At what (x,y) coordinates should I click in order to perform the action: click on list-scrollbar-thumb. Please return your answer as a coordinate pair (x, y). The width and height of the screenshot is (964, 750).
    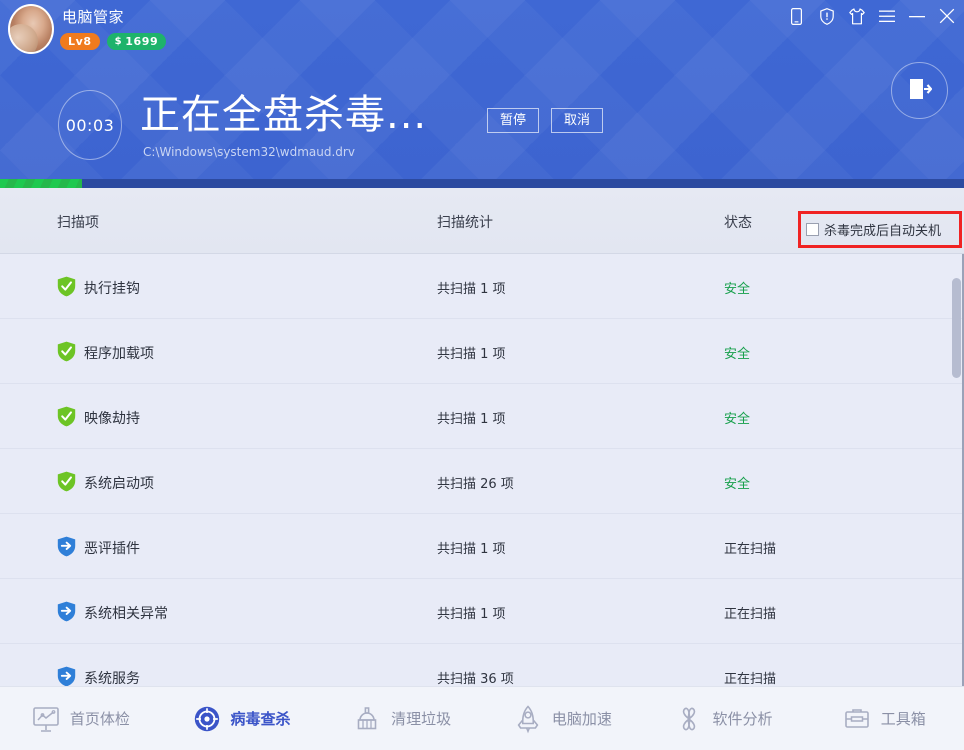
    Looking at the image, I should click on (956, 328).